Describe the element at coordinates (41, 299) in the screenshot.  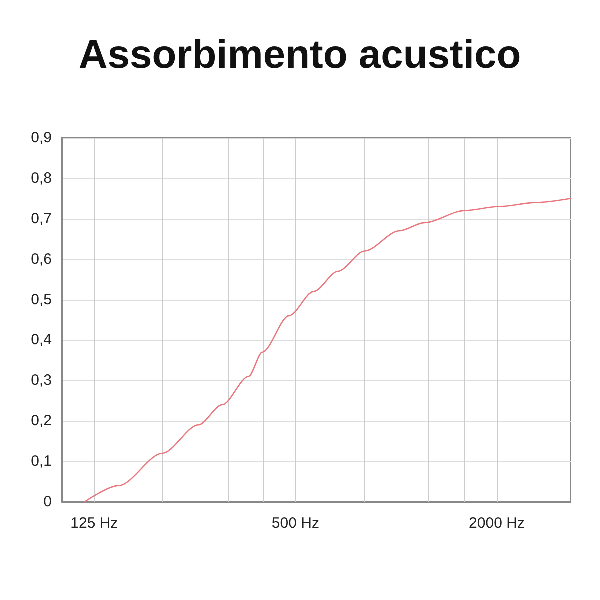
I see `y-tick-label: 0,5` at that location.